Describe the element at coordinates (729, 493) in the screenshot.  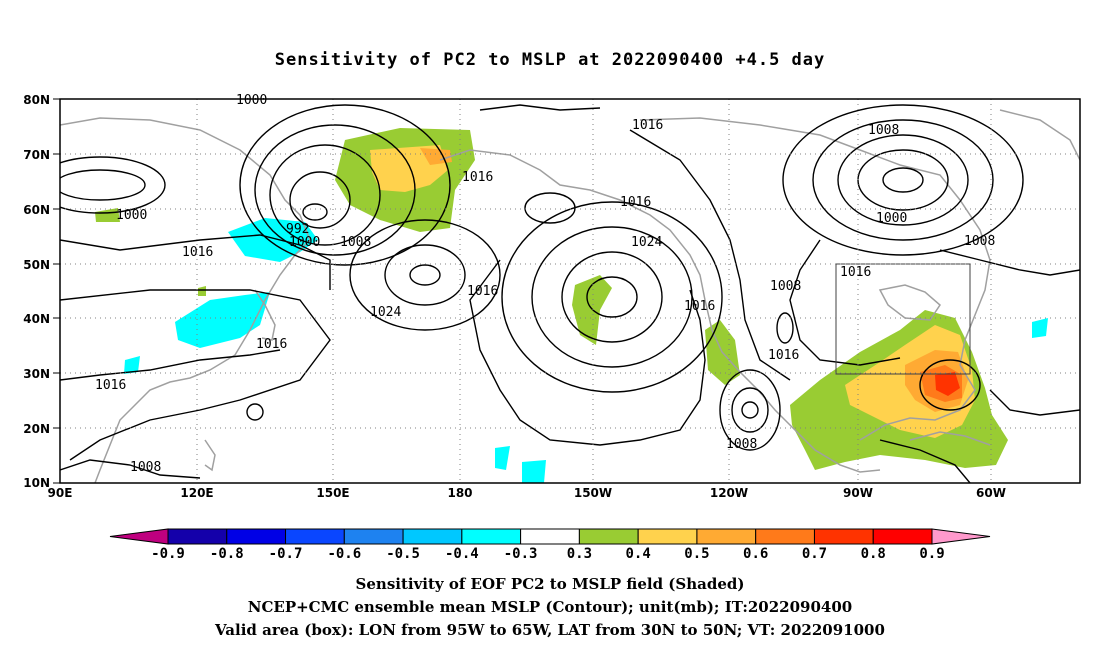
I see `lon-label: 120W` at that location.